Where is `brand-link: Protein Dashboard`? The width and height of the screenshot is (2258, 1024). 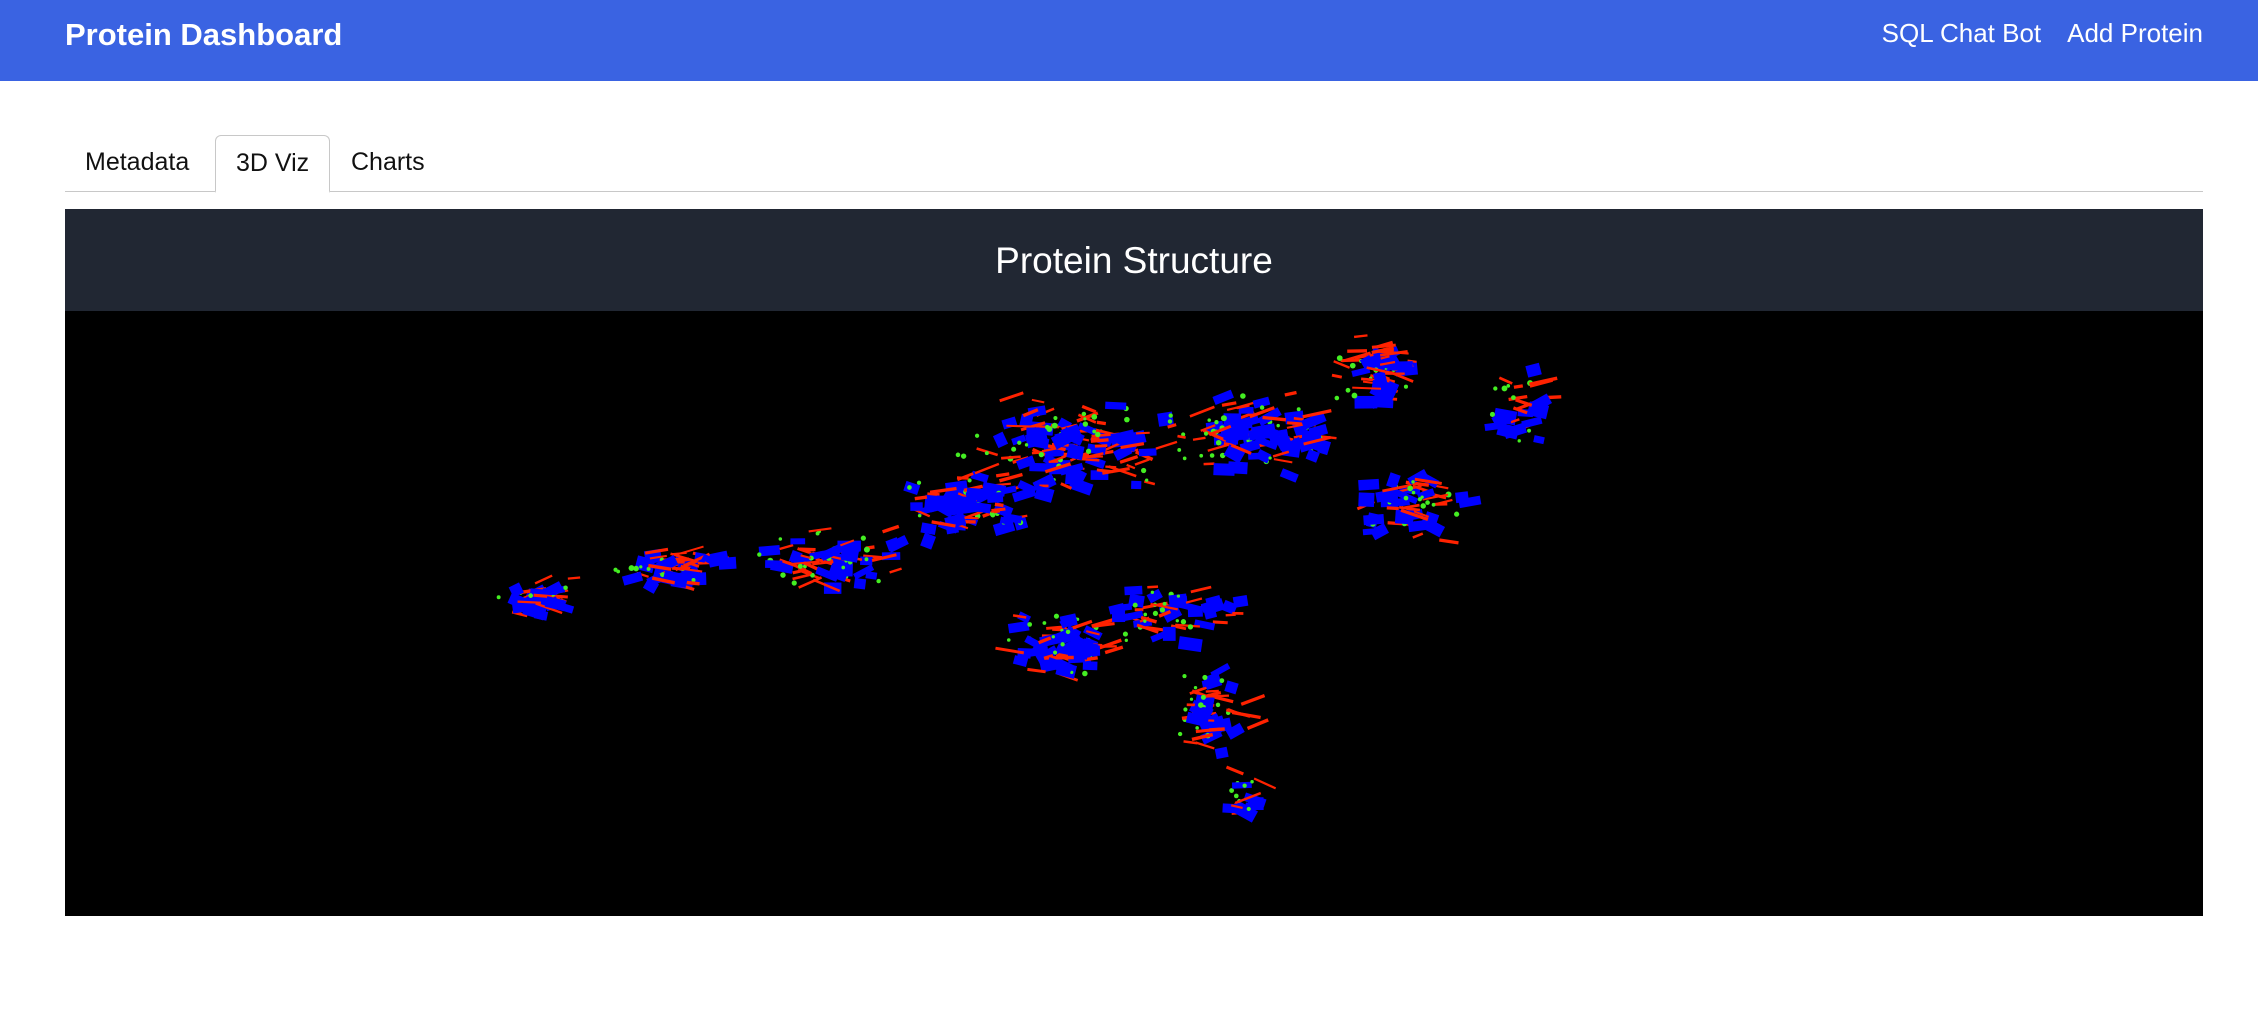
brand-link: Protein Dashboard is located at coordinates (204, 34).